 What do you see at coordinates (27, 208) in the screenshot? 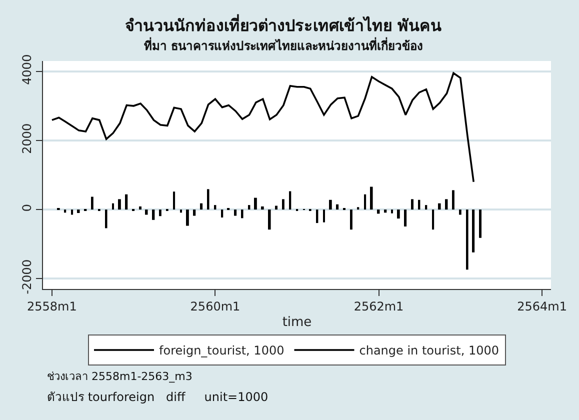
I see `y-tick-label: 0` at bounding box center [27, 208].